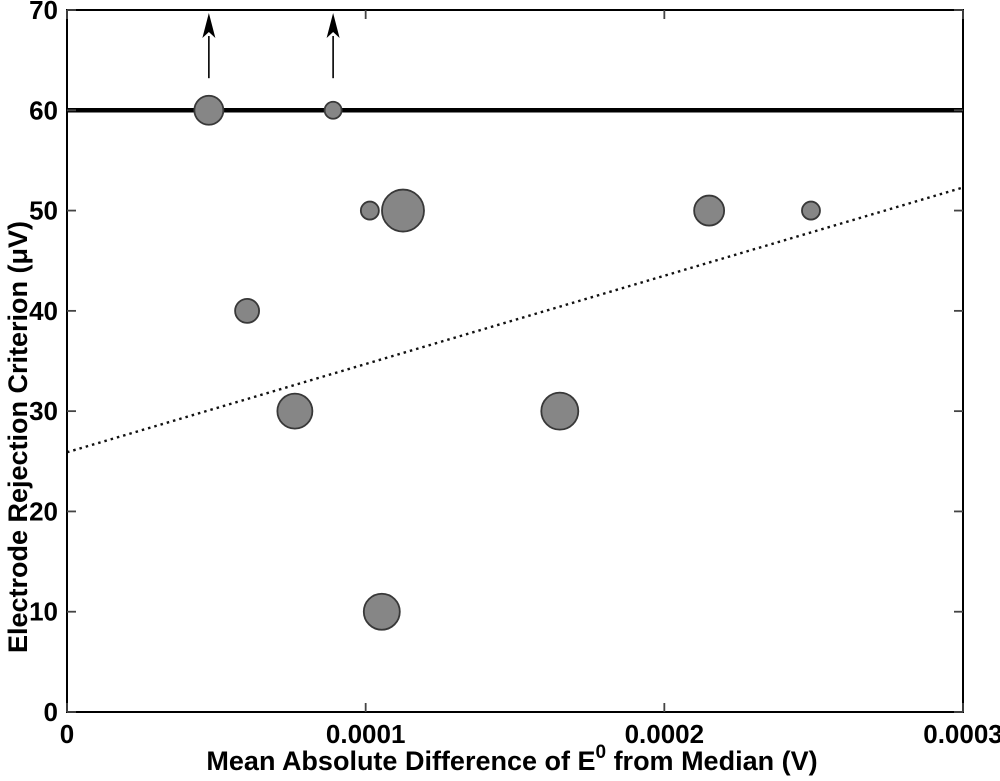 This screenshot has height=781, width=1000. I want to click on y-tick-label: 50, so click(43, 211).